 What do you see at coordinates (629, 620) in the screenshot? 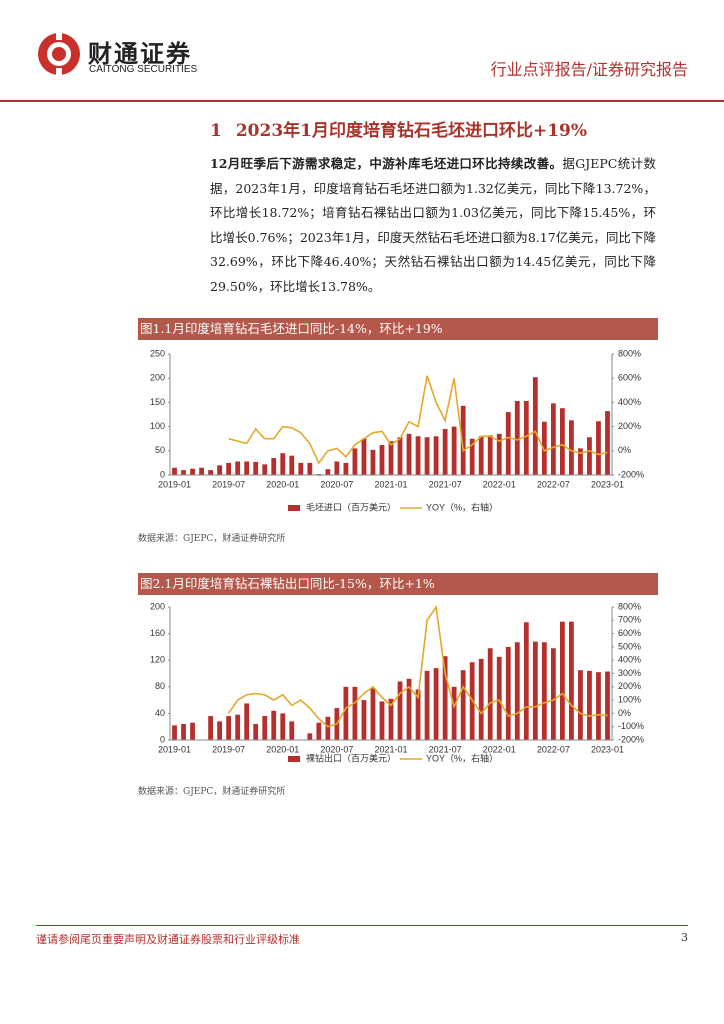
I see `y2-tick-label: 700%` at bounding box center [629, 620].